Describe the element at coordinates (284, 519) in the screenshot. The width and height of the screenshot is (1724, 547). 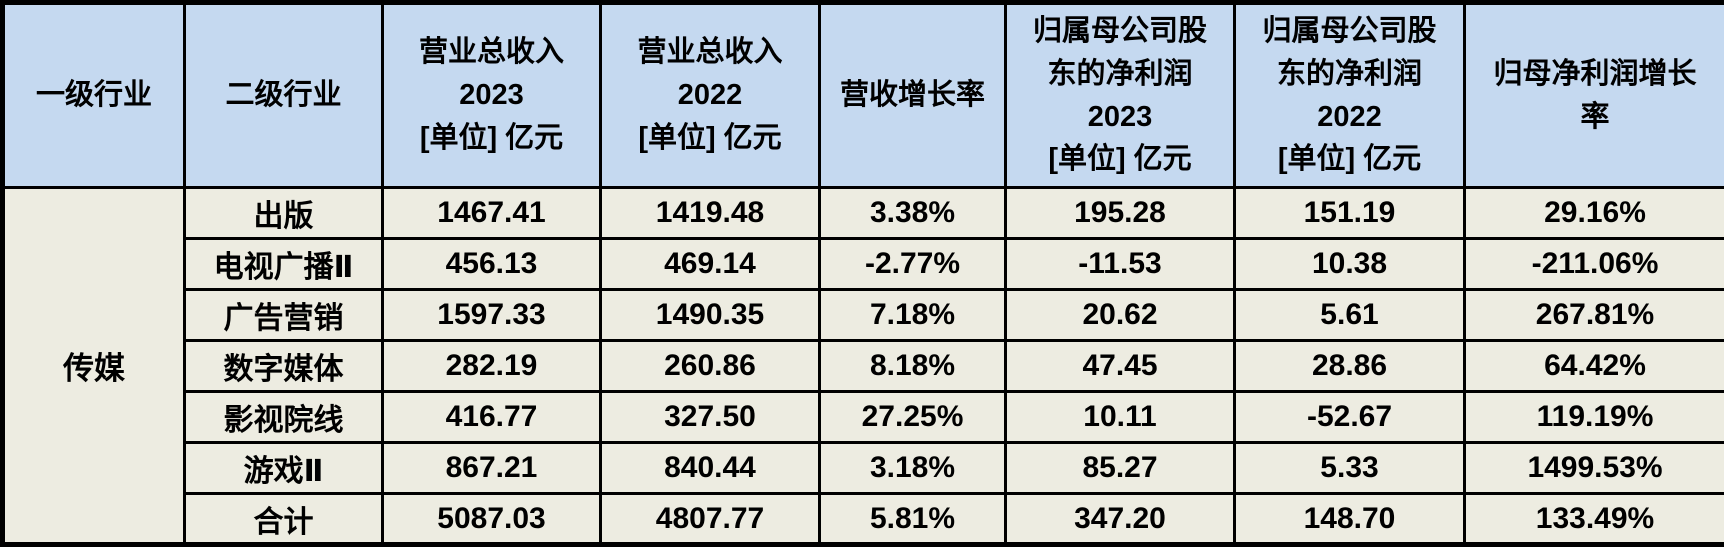
I see `industry-cell: 合计` at that location.